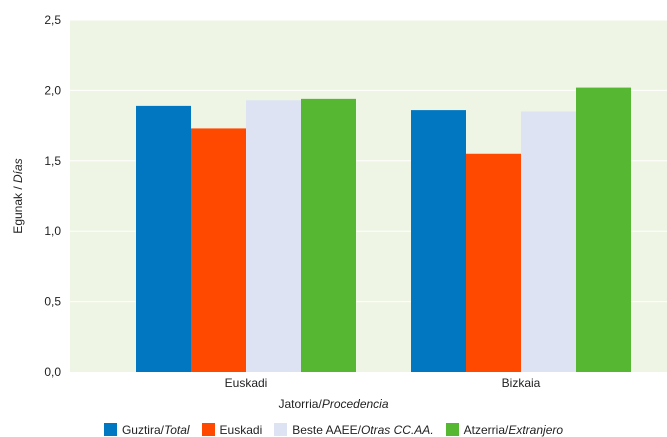 This screenshot has height=437, width=667. I want to click on y-tick-label: 1,0, so click(52, 231).